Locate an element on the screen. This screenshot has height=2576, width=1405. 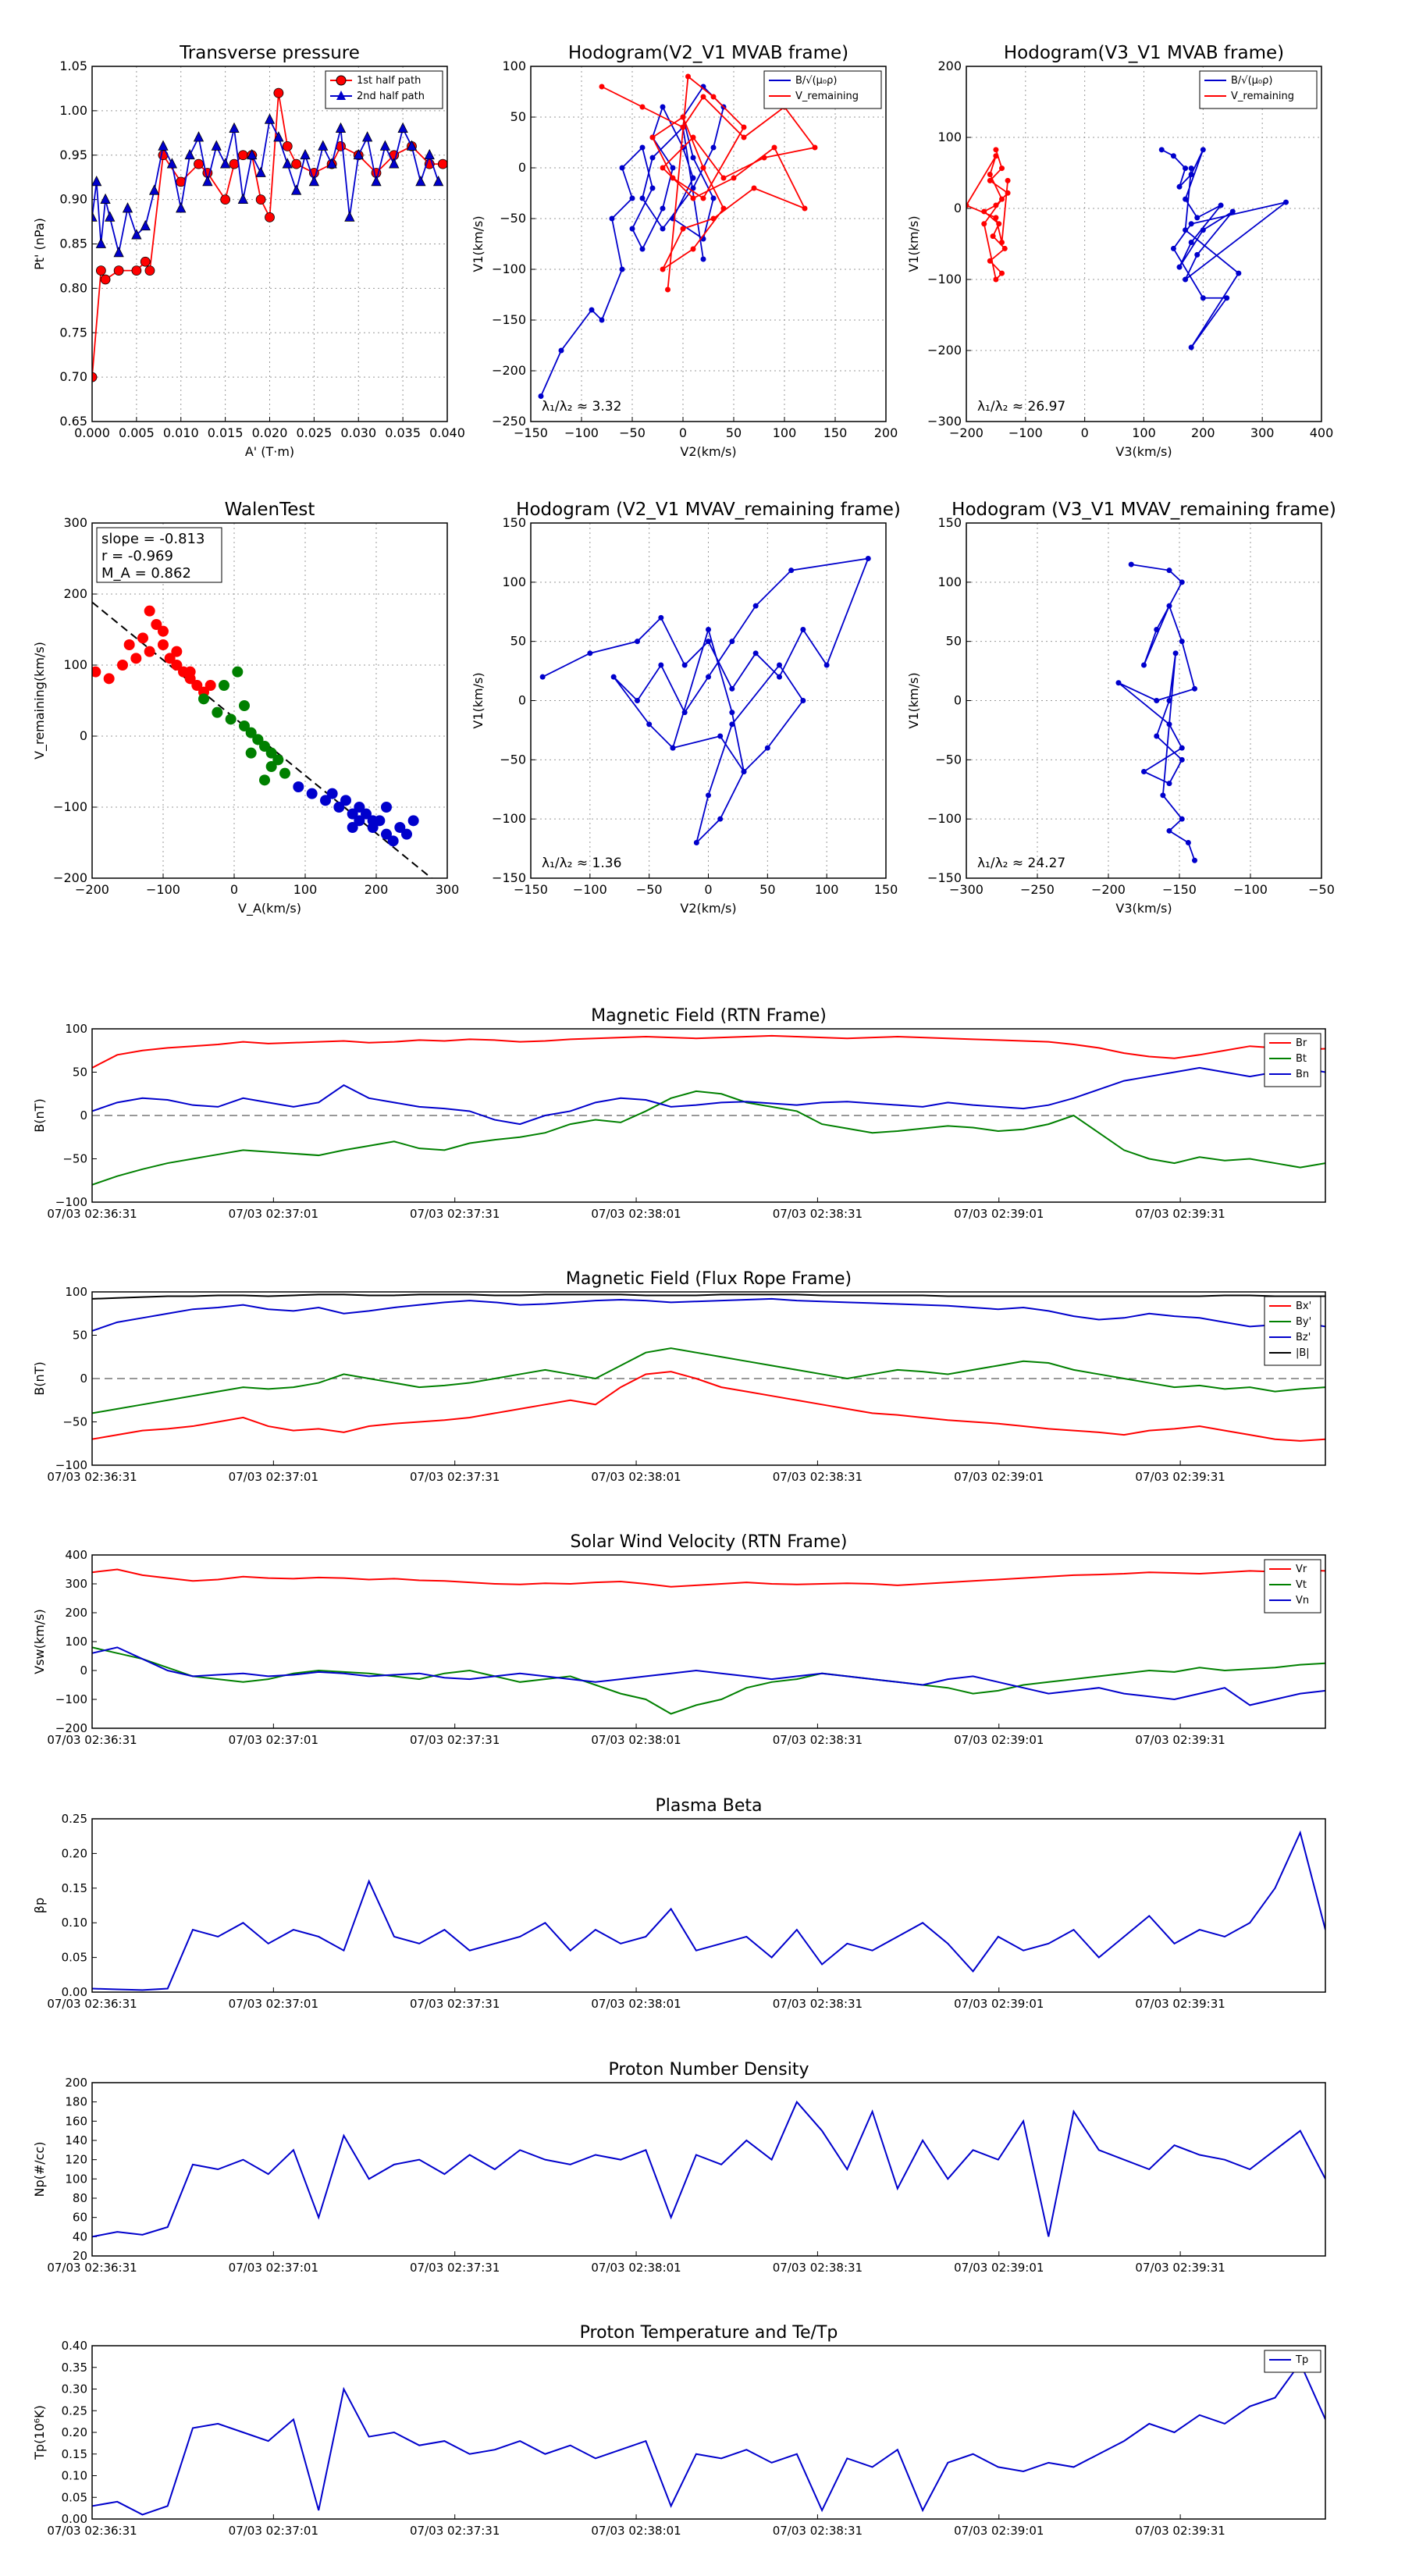
y-axis-label: B(nT) is located at coordinates (40, 1115).